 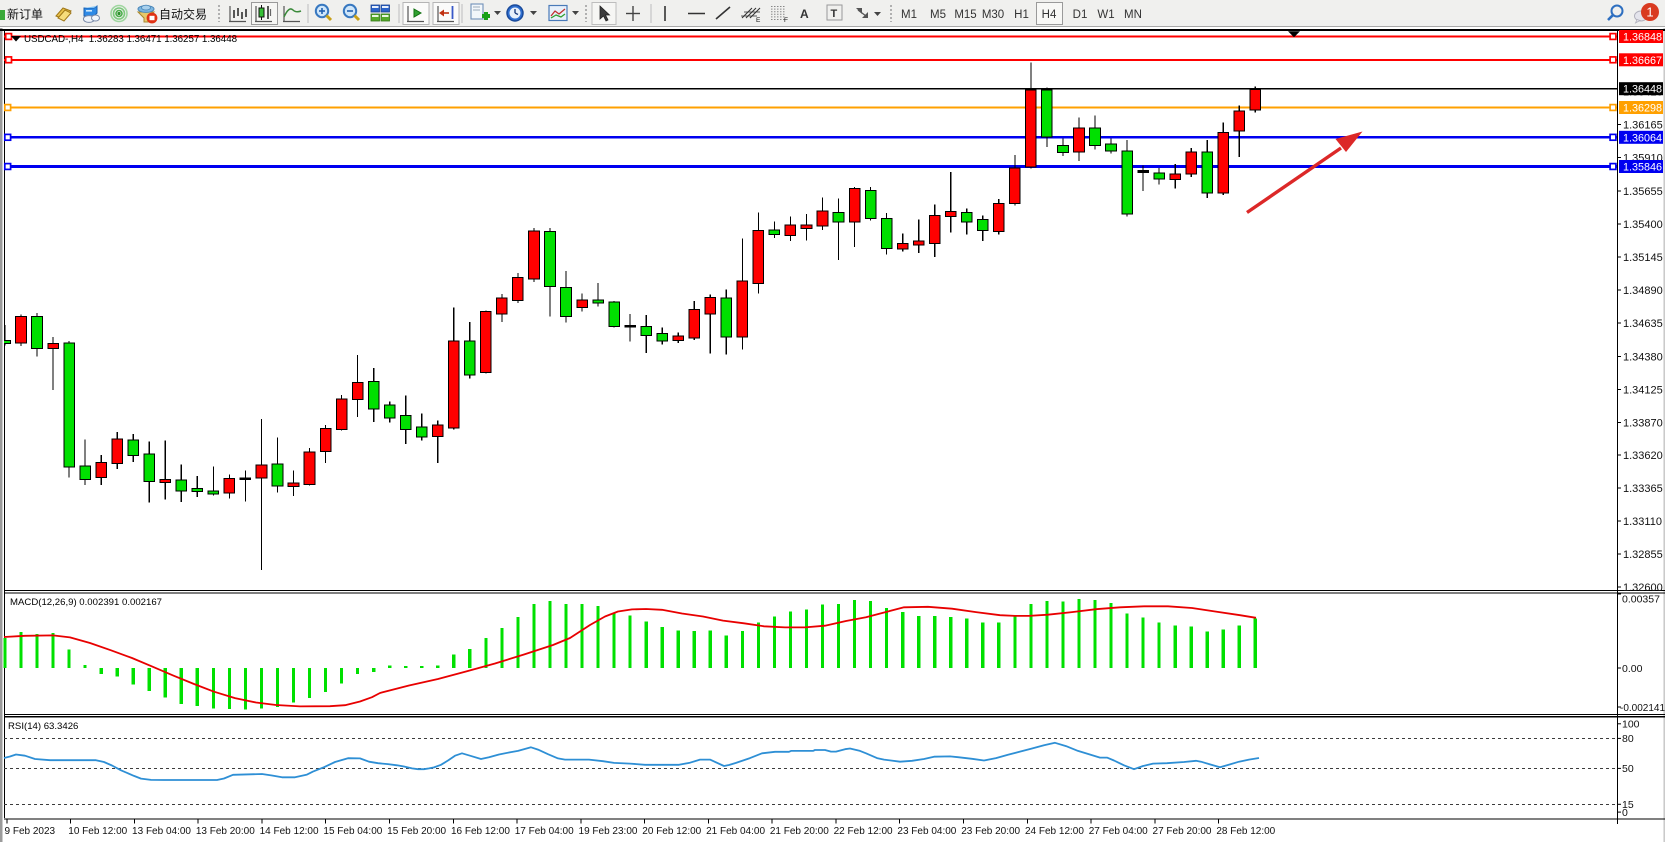 I want to click on svg-text: 1.34635, so click(x=1643, y=324).